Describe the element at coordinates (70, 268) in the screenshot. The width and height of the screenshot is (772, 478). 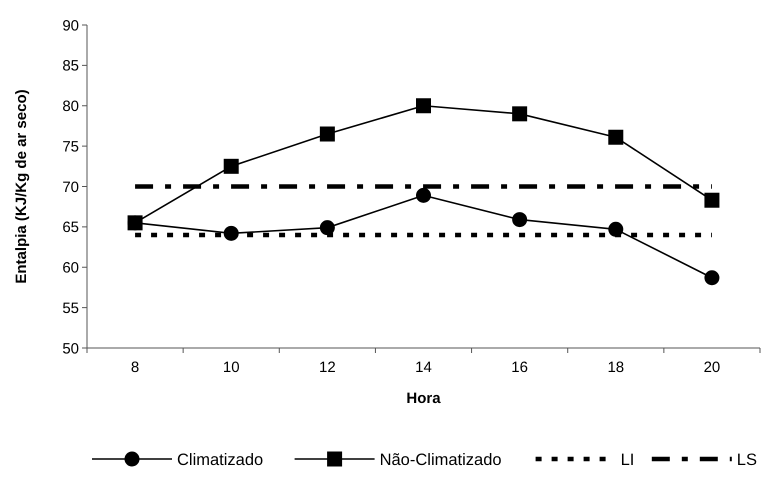
I see `y-tick-label: 60` at that location.